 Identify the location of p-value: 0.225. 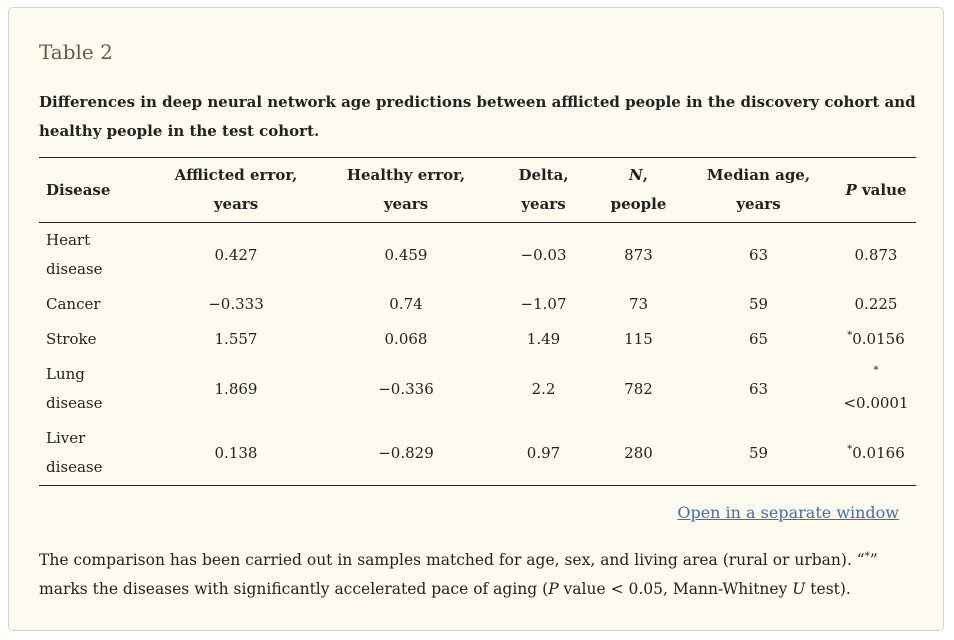
(876, 304).